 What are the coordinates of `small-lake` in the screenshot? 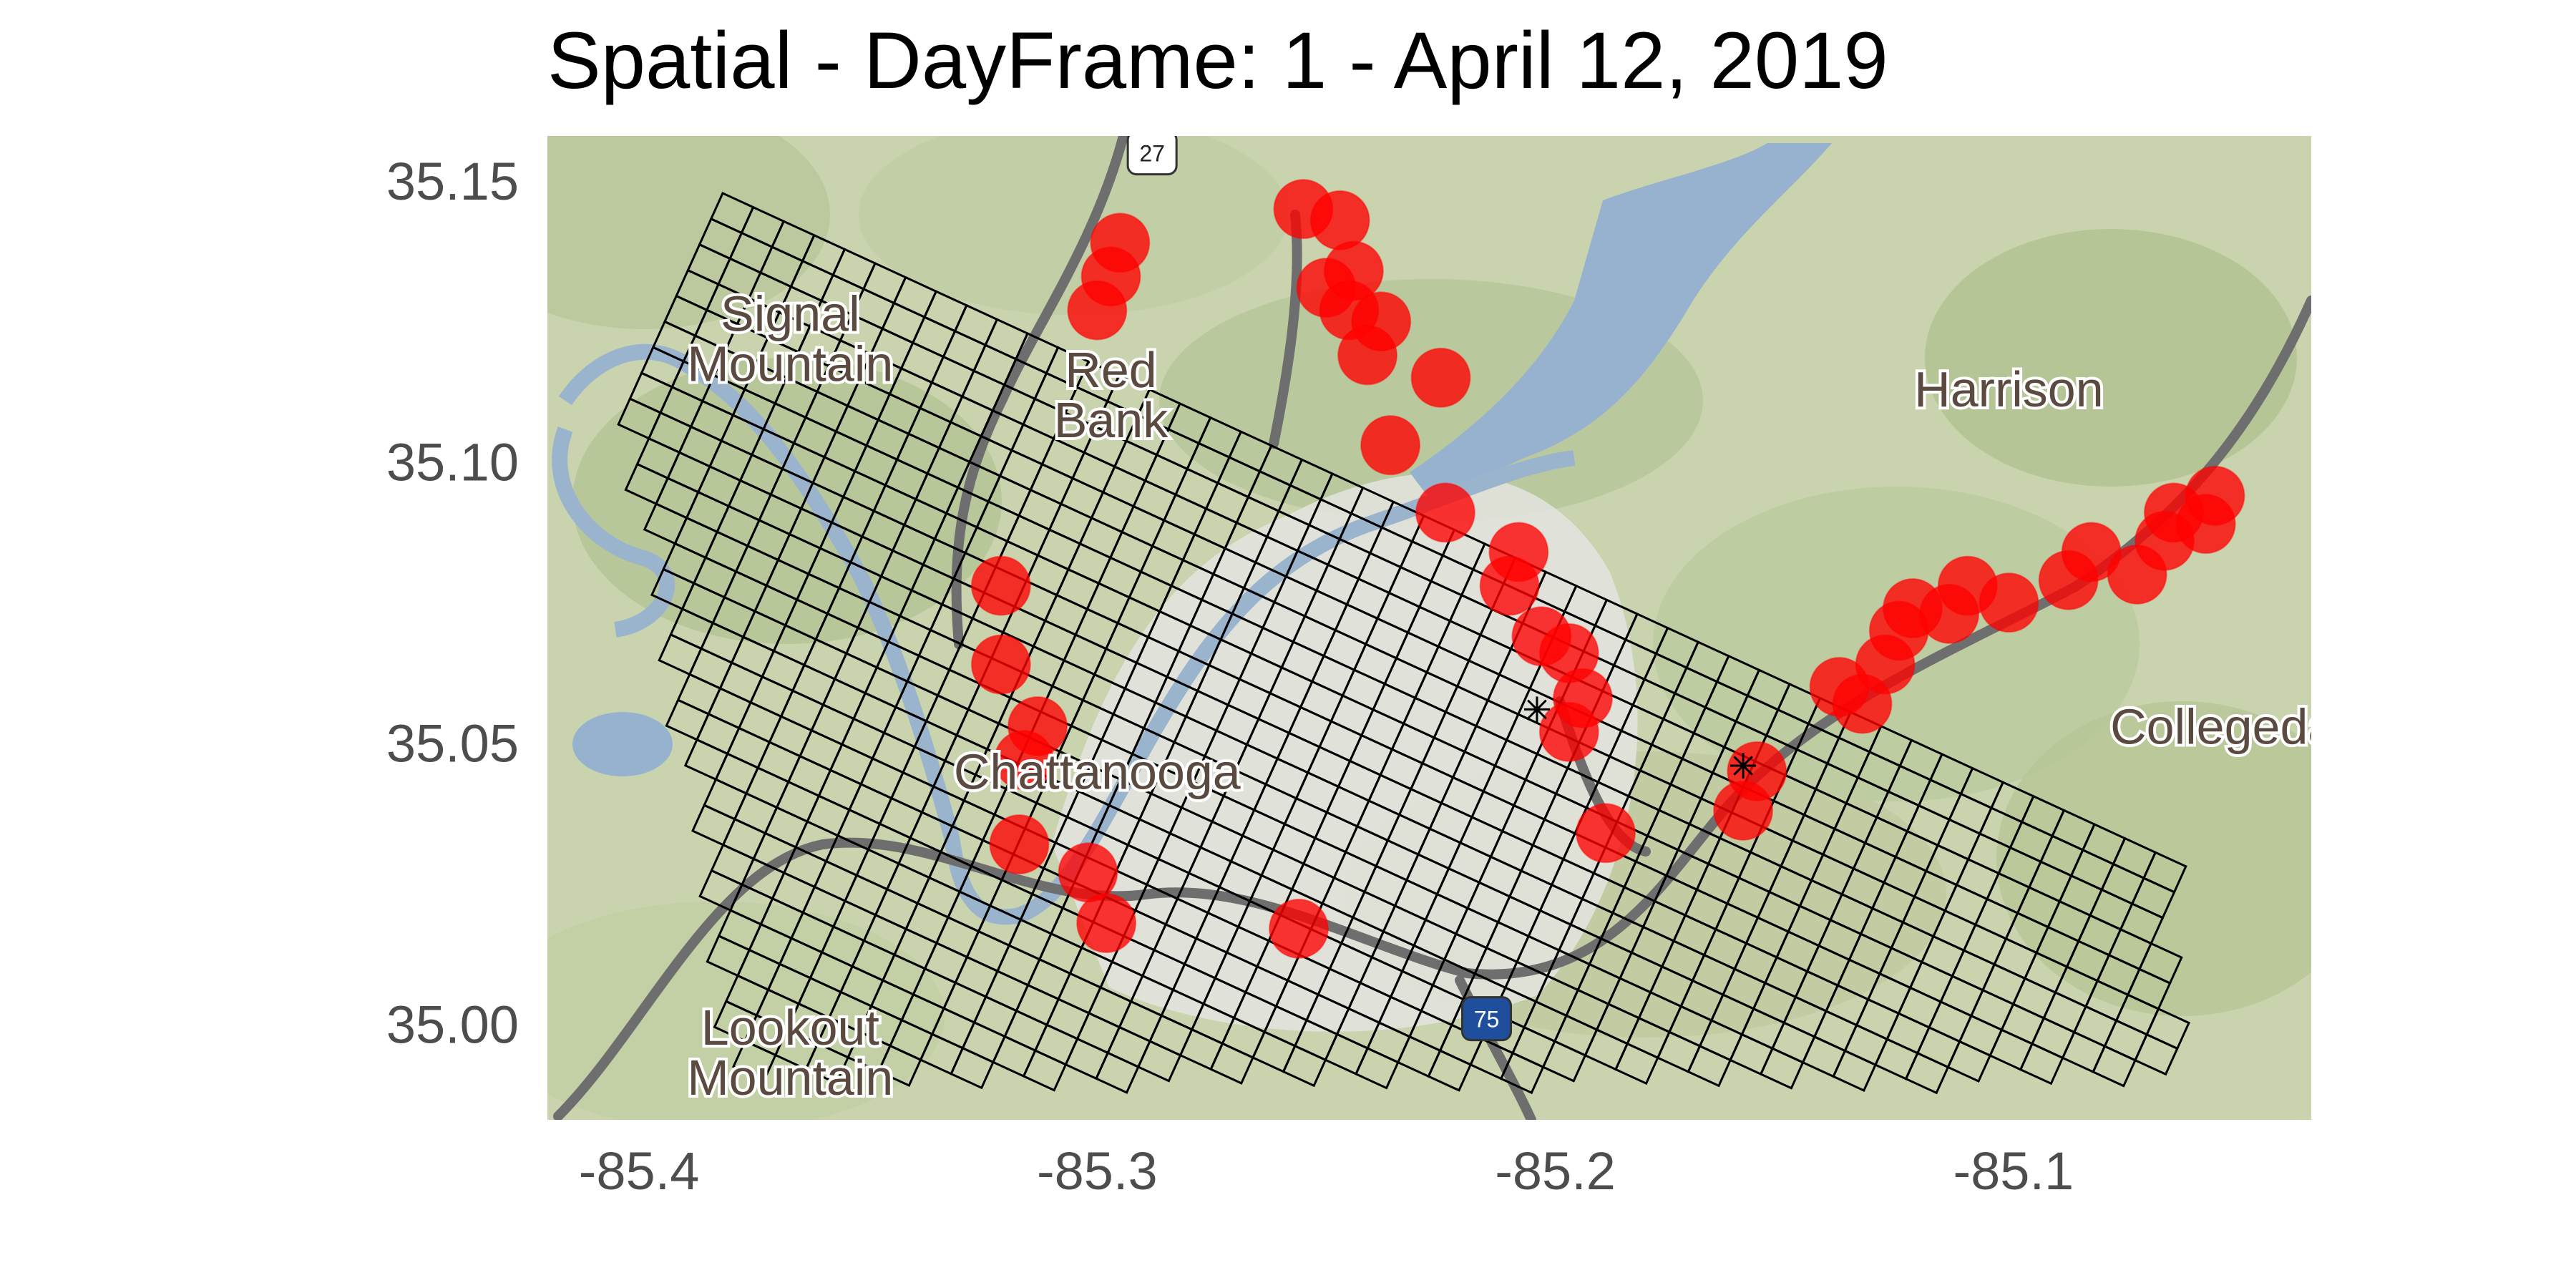 It's located at (622, 744).